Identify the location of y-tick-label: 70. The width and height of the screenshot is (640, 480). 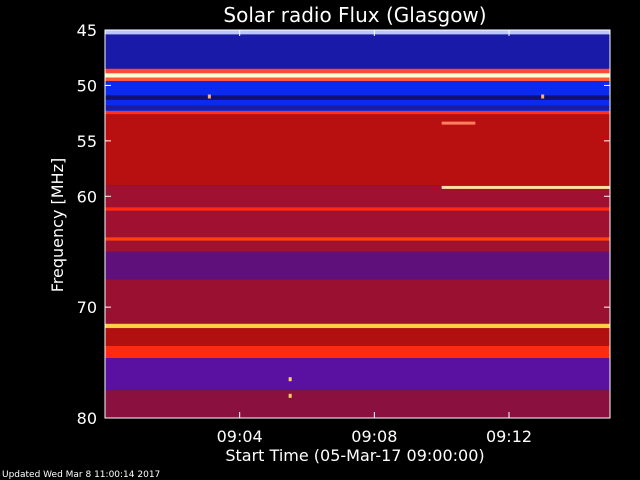
(87, 307).